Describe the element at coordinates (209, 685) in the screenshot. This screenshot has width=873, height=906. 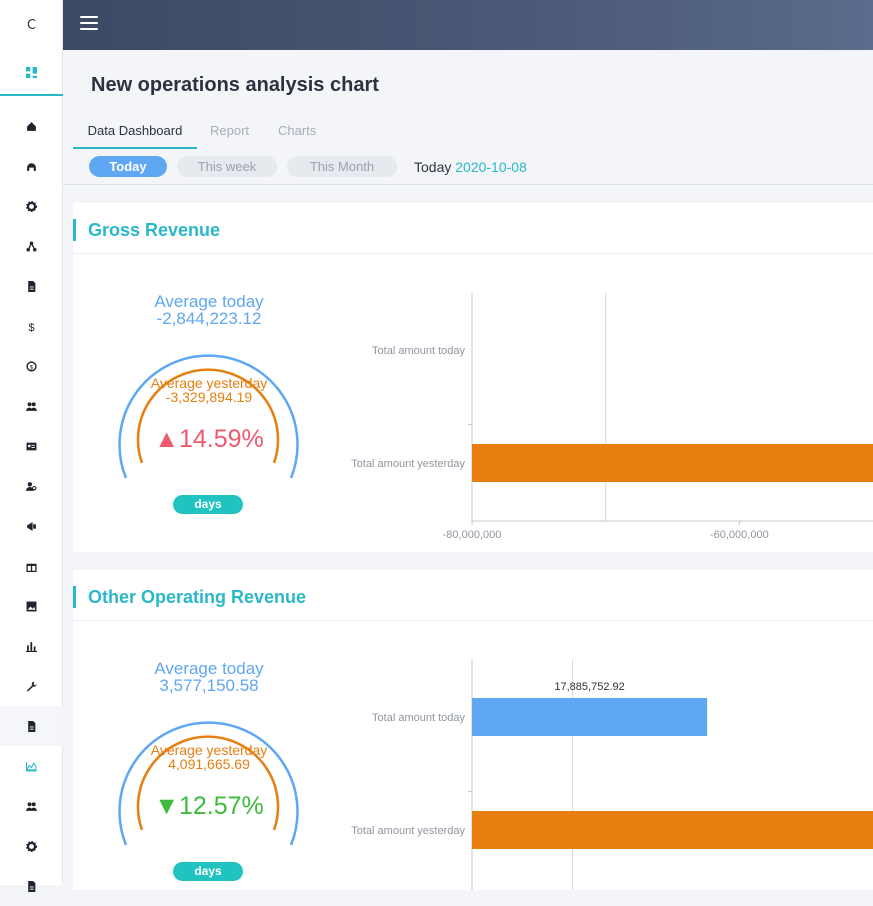
I see `avg-today-value: 3,577,150.58` at that location.